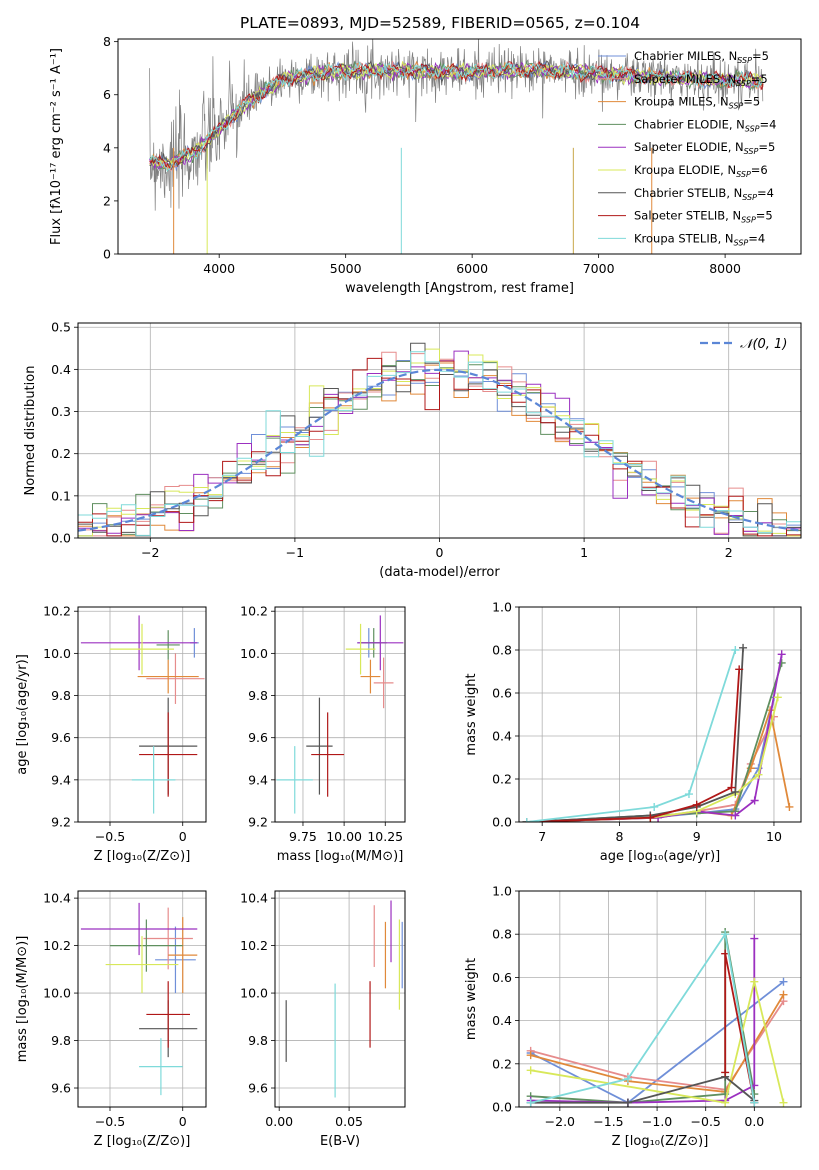 The height and width of the screenshot is (1170, 819). Describe the element at coordinates (219, 268) in the screenshot. I see `x-tick-label: 4000` at that location.